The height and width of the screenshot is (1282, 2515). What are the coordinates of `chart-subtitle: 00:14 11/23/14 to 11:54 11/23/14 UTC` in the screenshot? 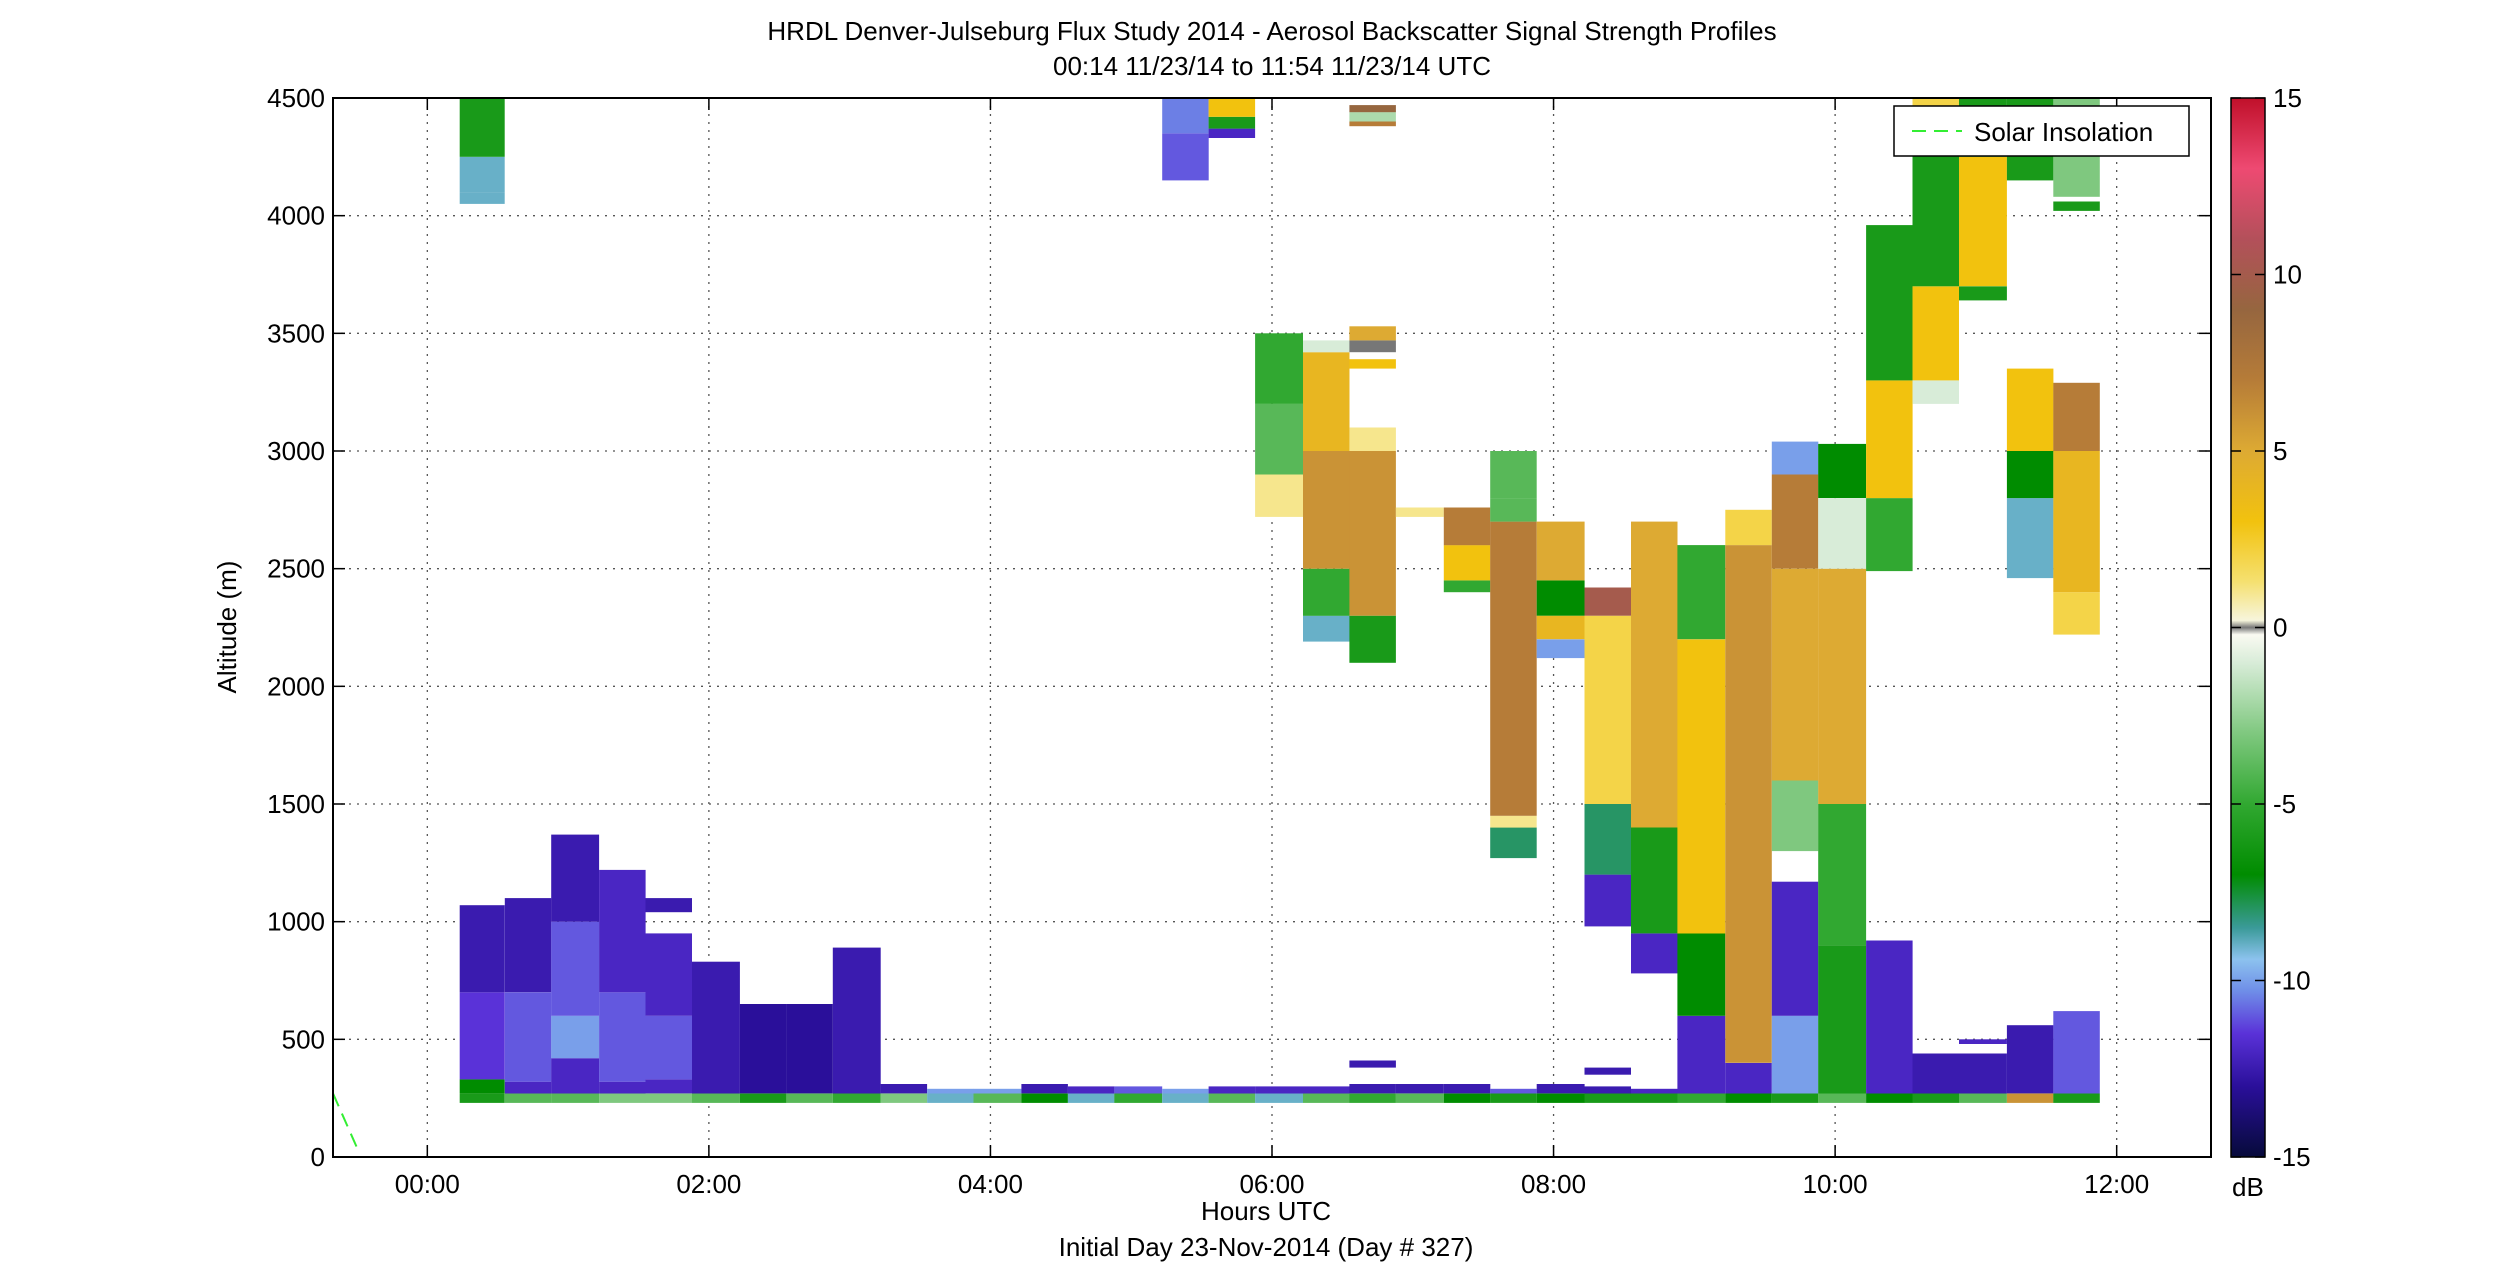 It's located at (1272, 66).